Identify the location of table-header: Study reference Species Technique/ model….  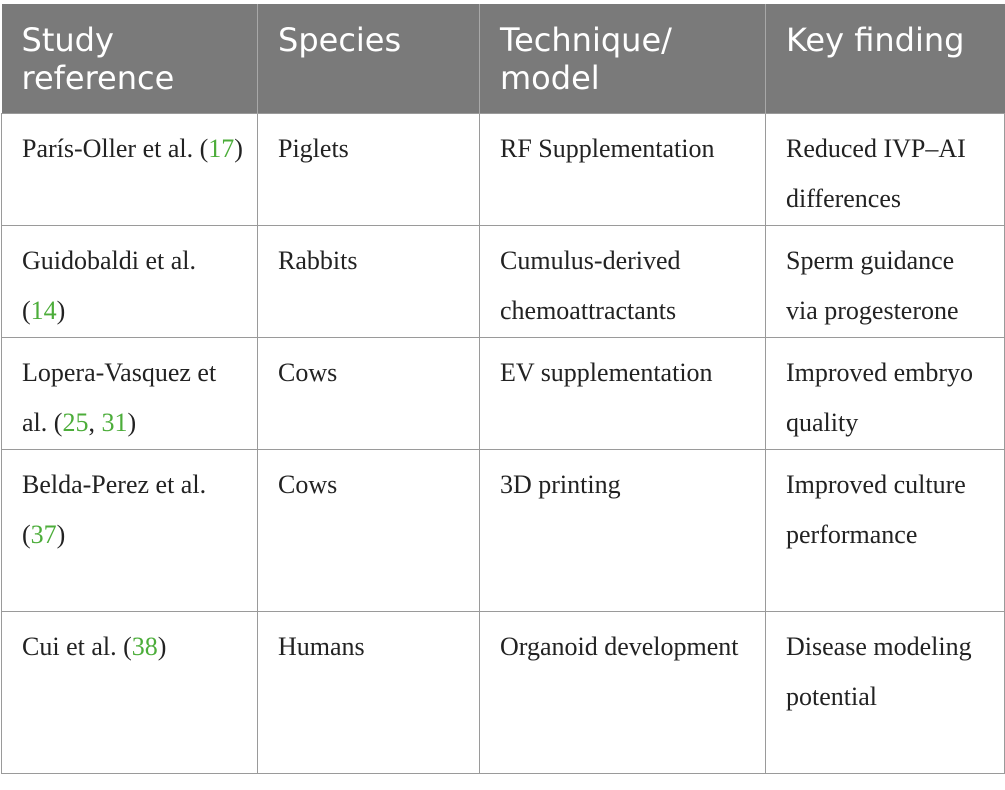
(503, 59).